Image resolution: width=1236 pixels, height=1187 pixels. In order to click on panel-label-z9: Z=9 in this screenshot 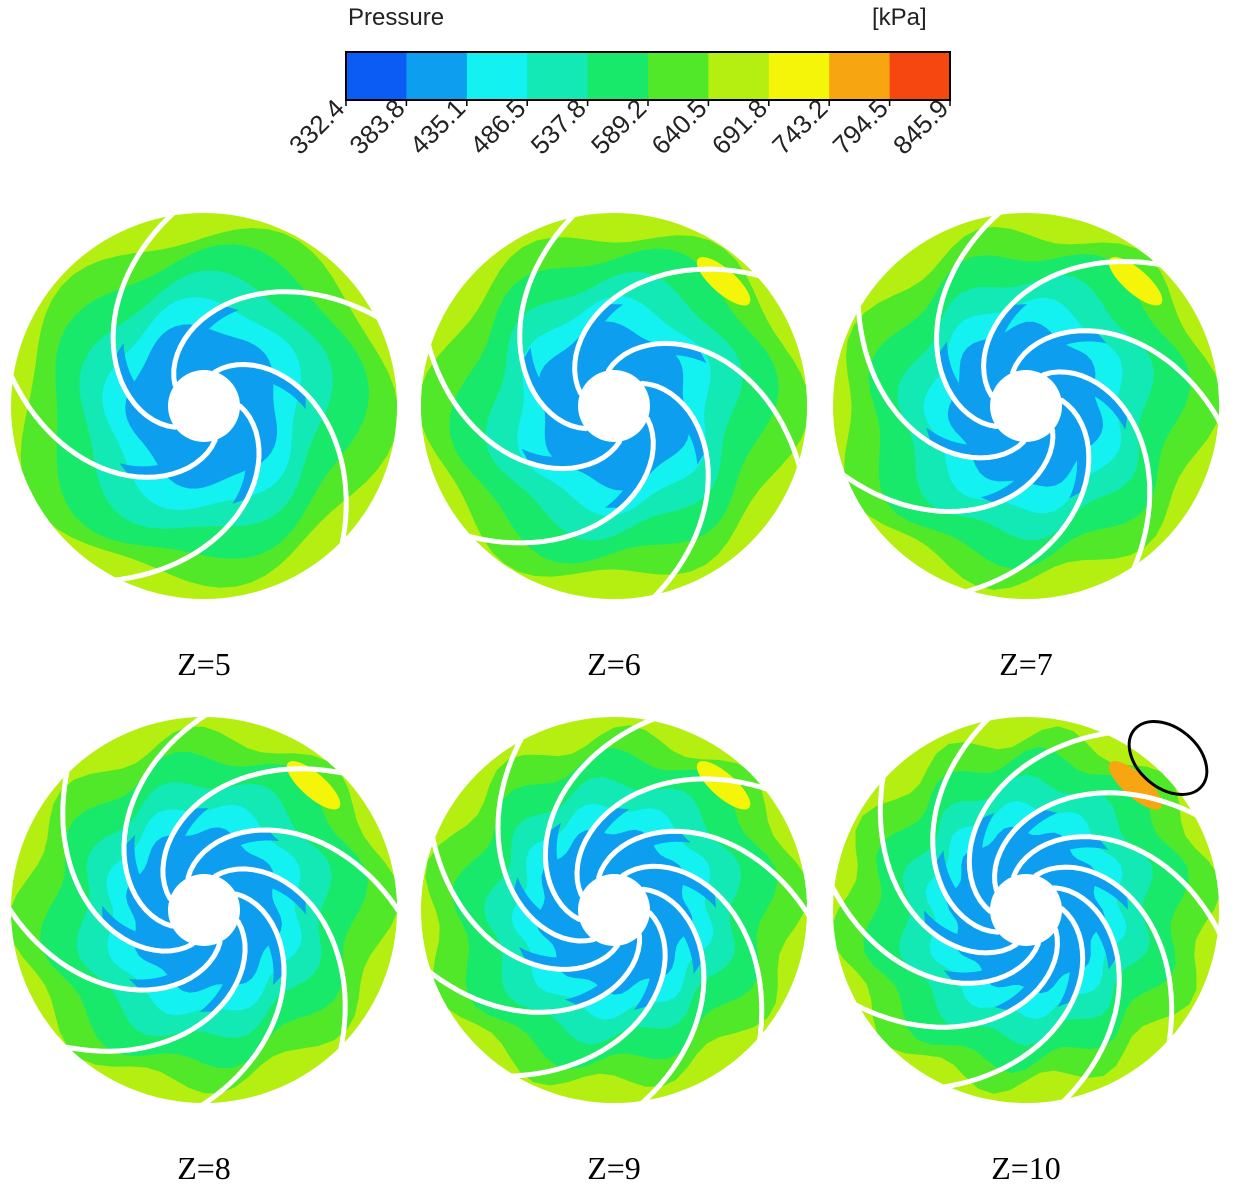, I will do `click(614, 1168)`.